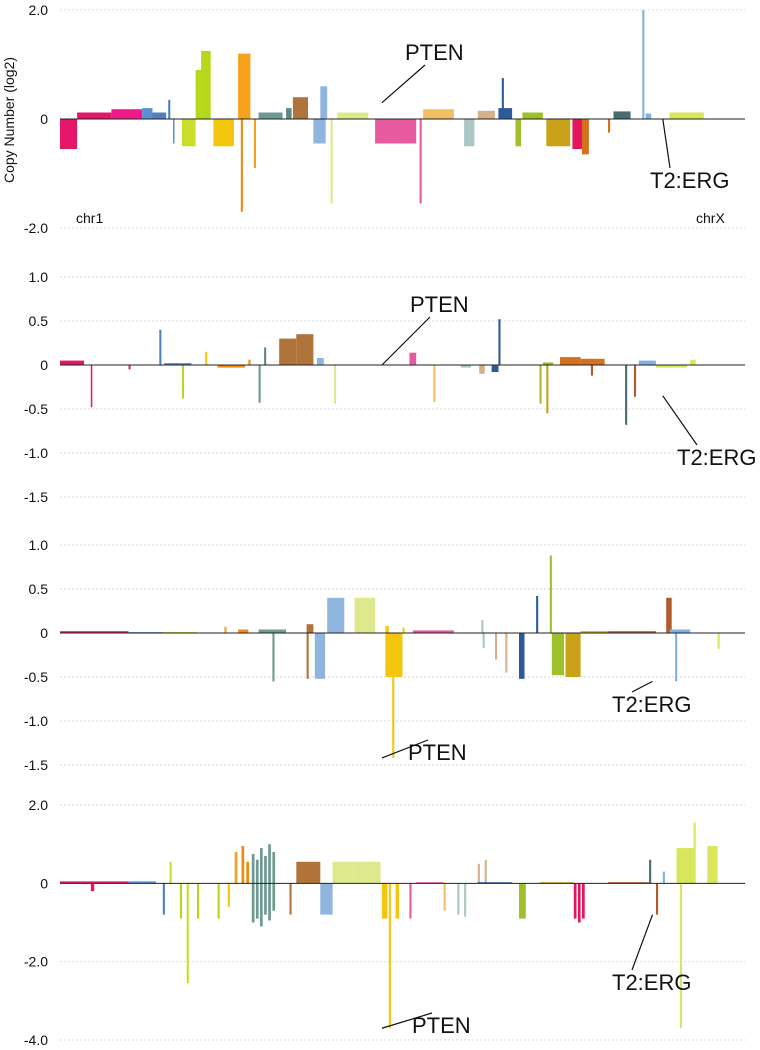  Describe the element at coordinates (39, 589) in the screenshot. I see `y-tick-label: 0.5` at that location.